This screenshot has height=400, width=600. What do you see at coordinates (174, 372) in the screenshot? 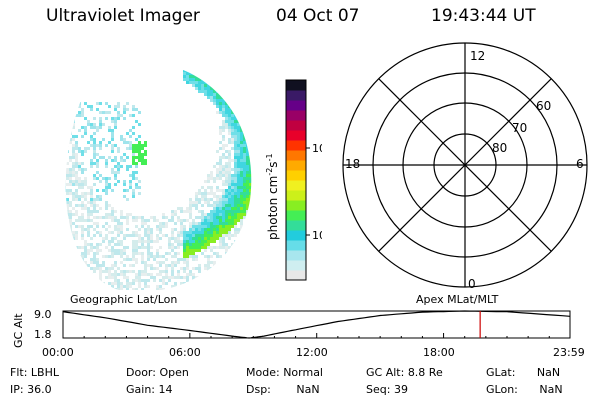
I see `door-value: Open` at bounding box center [174, 372].